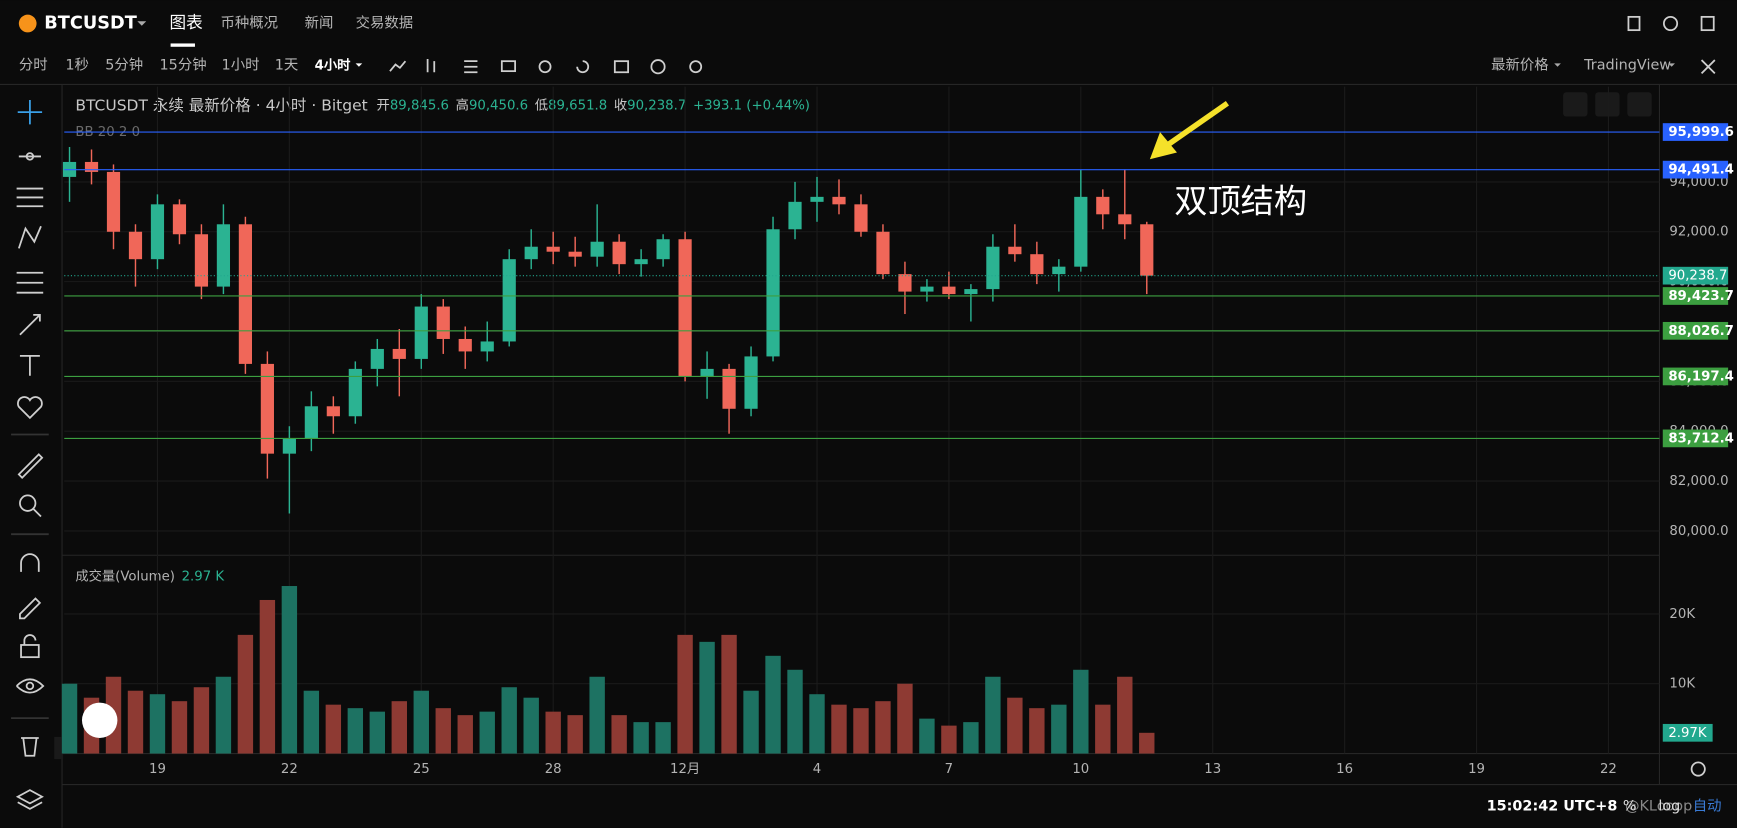 This screenshot has height=828, width=1737. What do you see at coordinates (541, 105) in the screenshot?
I see `ohlc-label: 低` at bounding box center [541, 105].